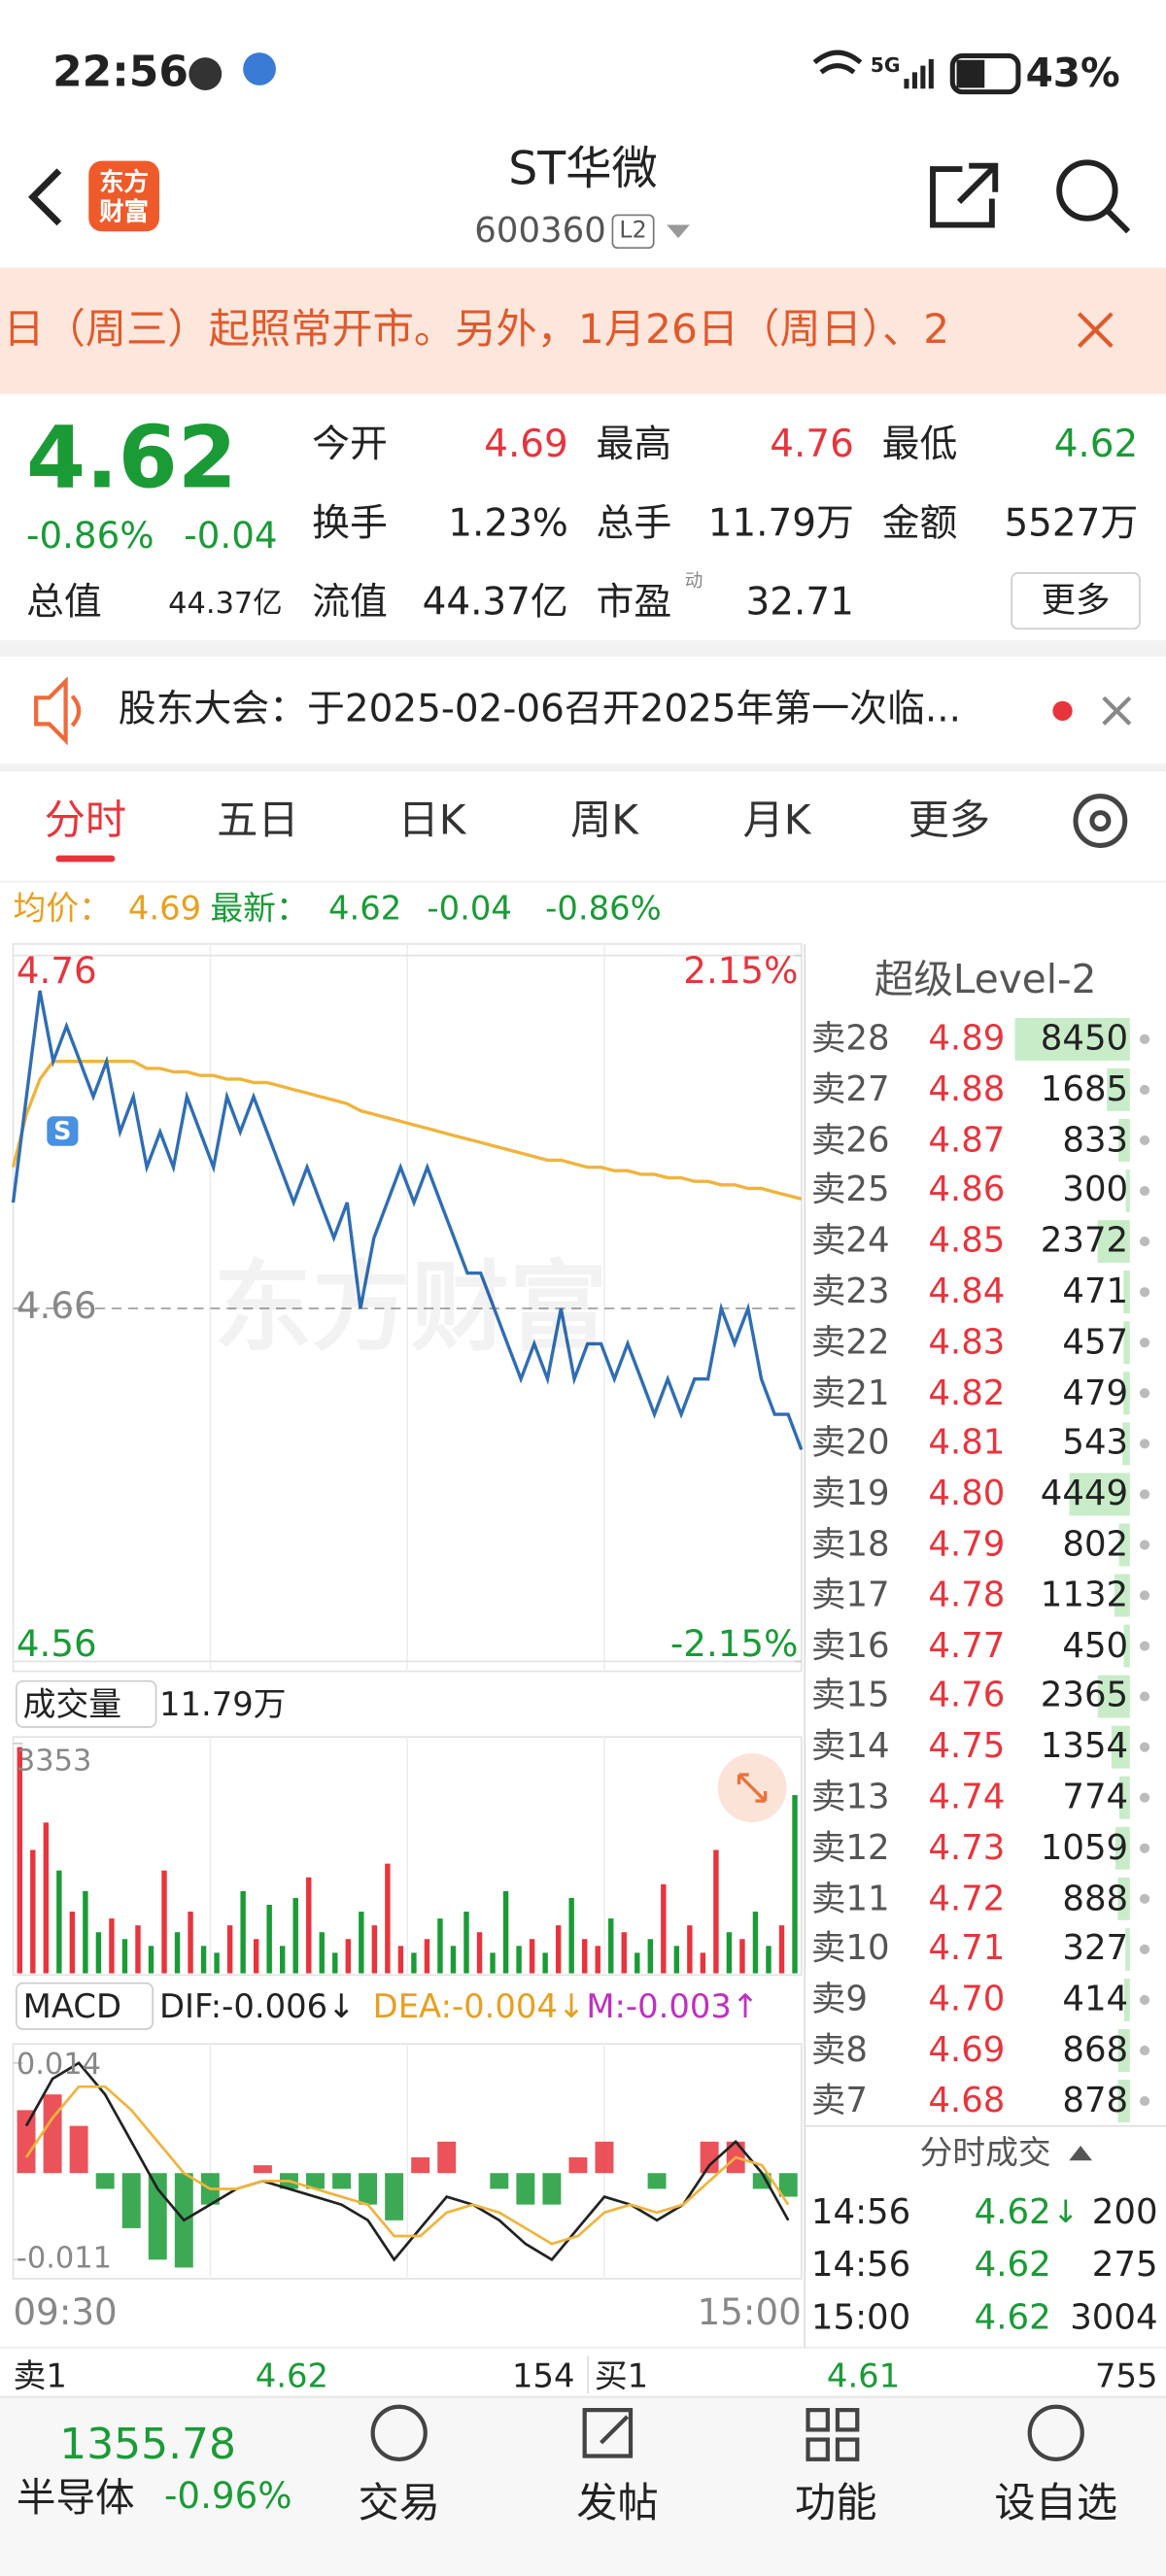 This screenshot has height=2576, width=1166. Describe the element at coordinates (1095, 1796) in the screenshot. I see `ask-volume: 774` at that location.